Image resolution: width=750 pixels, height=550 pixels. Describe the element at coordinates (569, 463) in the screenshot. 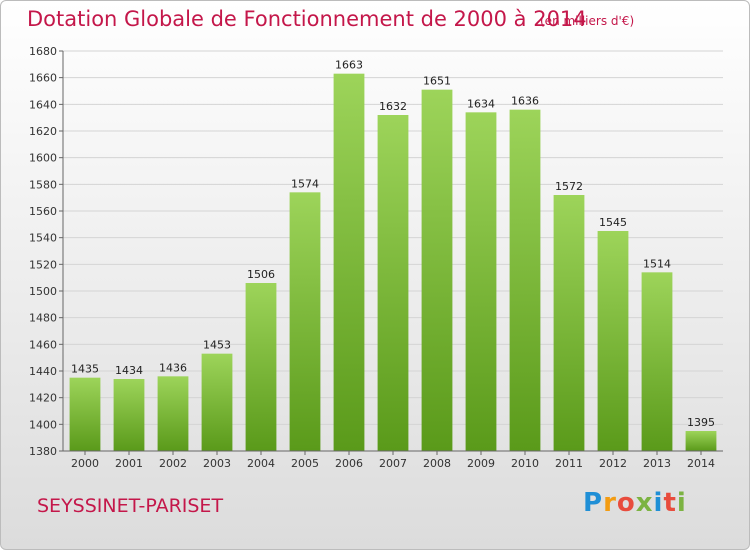

I see `x-tick-label: 2011` at that location.